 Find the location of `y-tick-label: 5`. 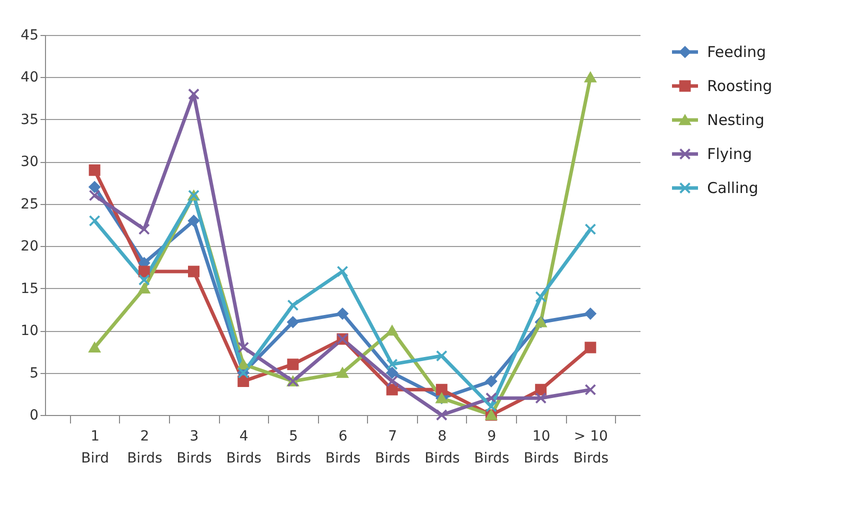

y-tick-label: 5 is located at coordinates (34, 373).